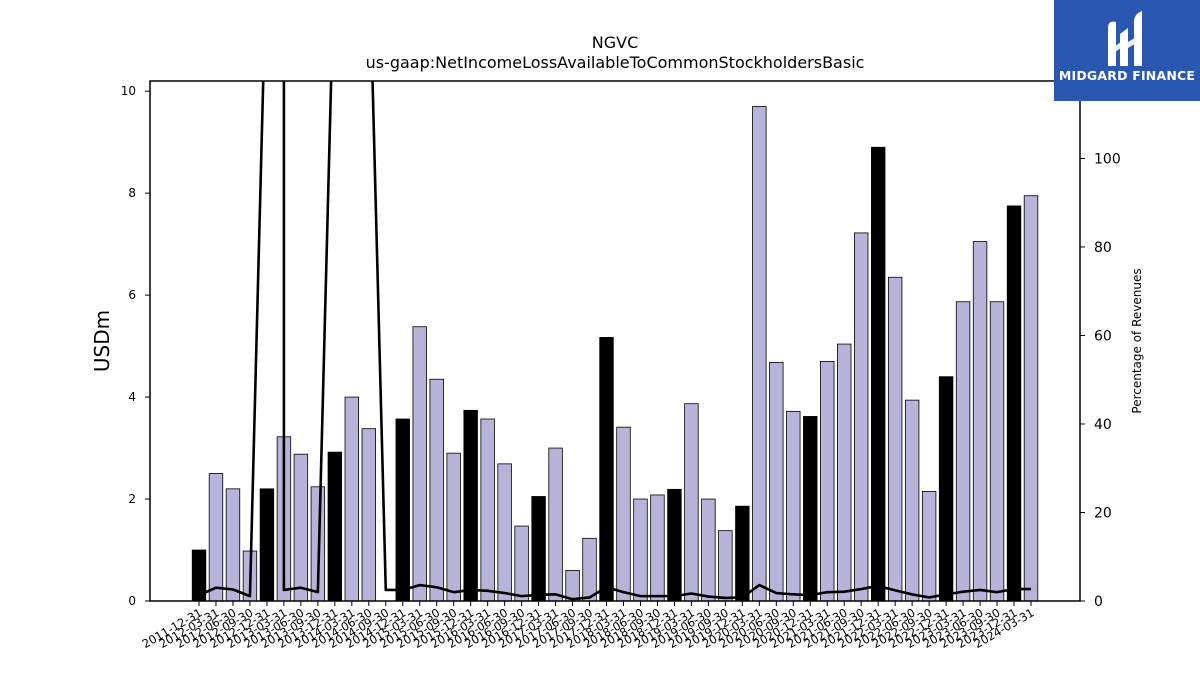 The image size is (1200, 675). What do you see at coordinates (615, 42) in the screenshot?
I see `chart-title: NGVC` at bounding box center [615, 42].